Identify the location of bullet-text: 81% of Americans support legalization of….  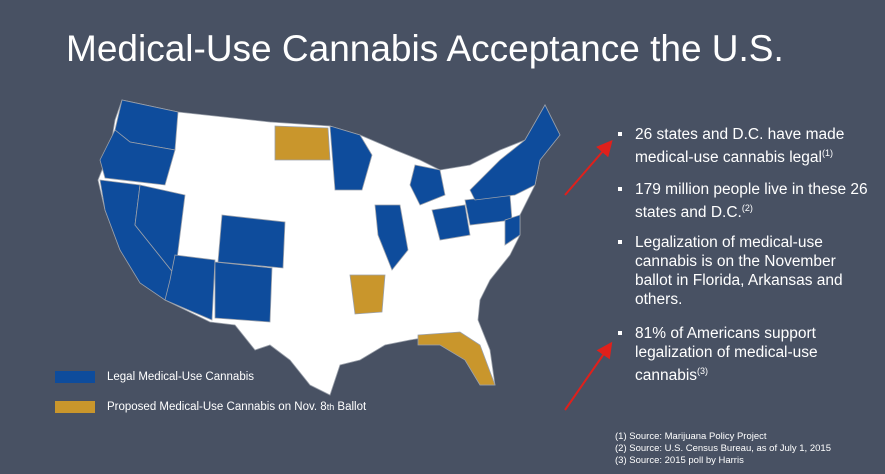
(726, 355).